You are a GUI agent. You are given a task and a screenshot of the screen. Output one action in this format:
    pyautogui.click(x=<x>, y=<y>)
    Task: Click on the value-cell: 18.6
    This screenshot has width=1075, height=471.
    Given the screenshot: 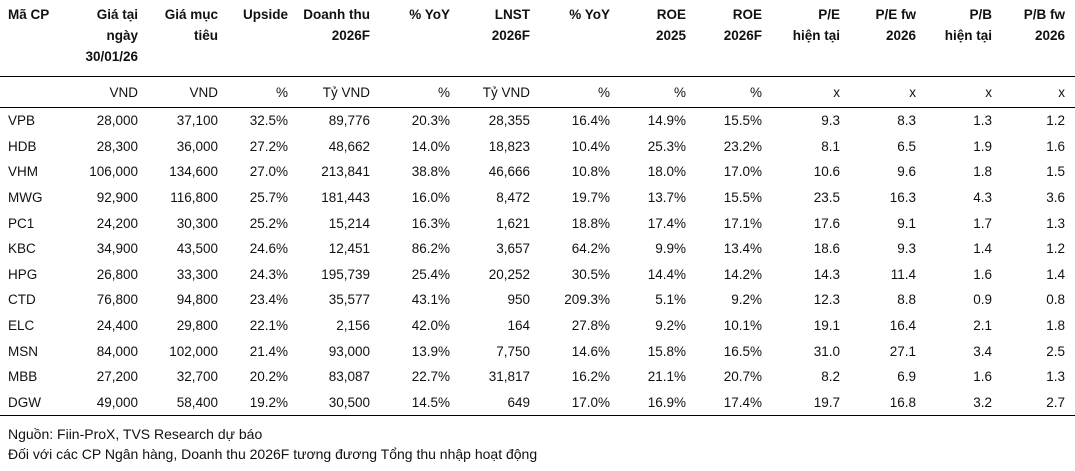 What is the action you would take?
    pyautogui.click(x=826, y=249)
    